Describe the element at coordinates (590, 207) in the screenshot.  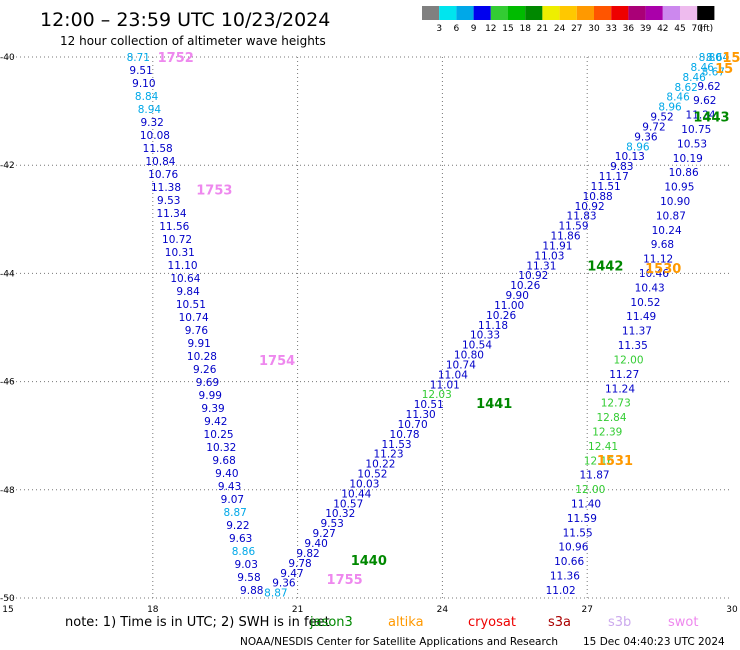
I see `wave-height-value: 10.92` at that location.